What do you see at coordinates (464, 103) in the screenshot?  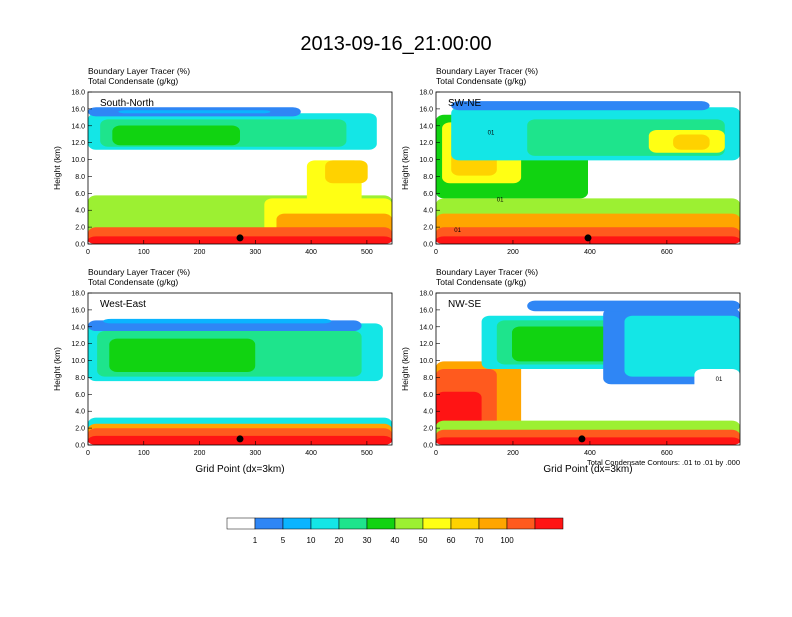 I see `panel-label: SW-NE` at bounding box center [464, 103].